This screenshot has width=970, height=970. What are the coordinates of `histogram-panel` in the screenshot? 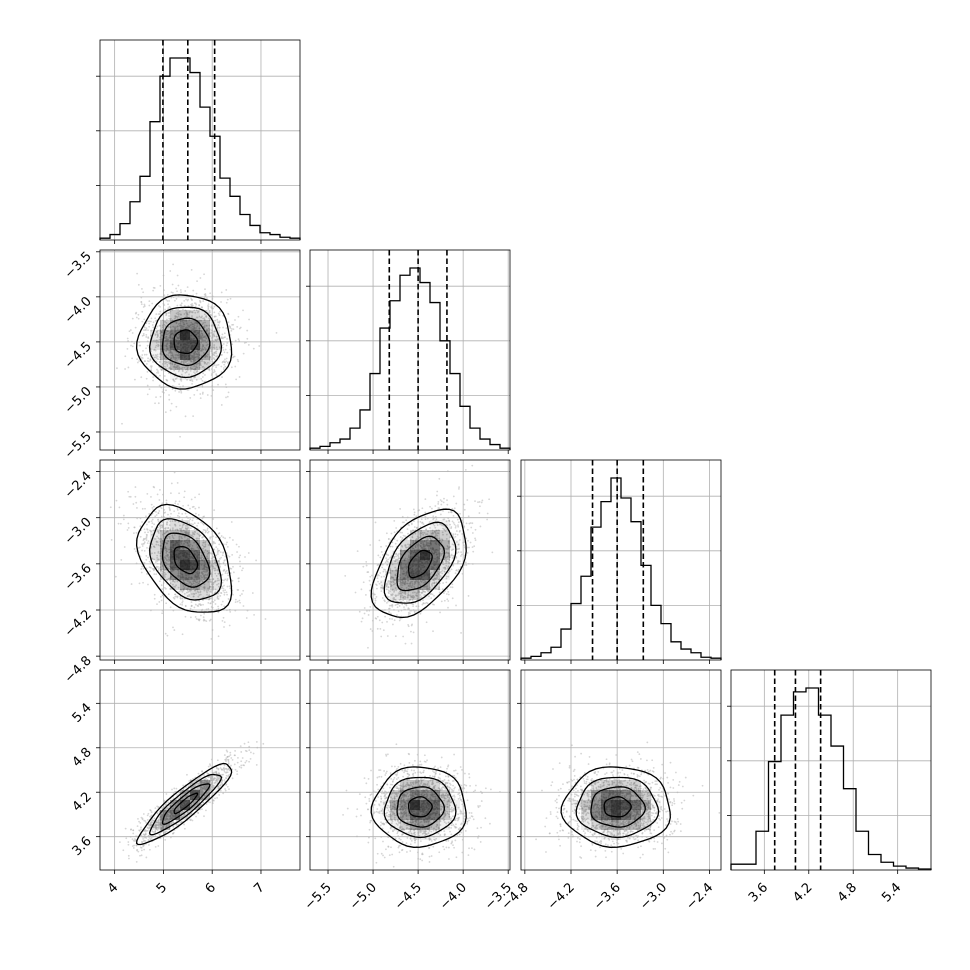 It's located at (408, 351).